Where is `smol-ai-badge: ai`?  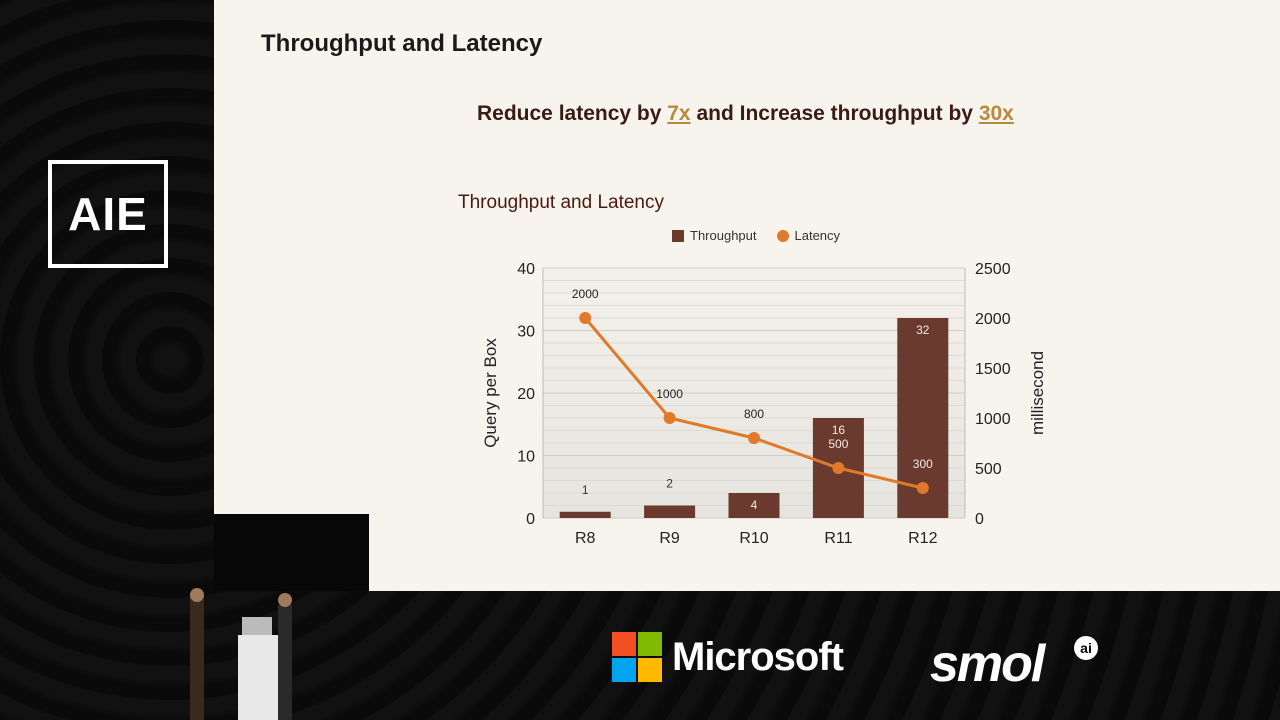
smol-ai-badge: ai is located at coordinates (1086, 648).